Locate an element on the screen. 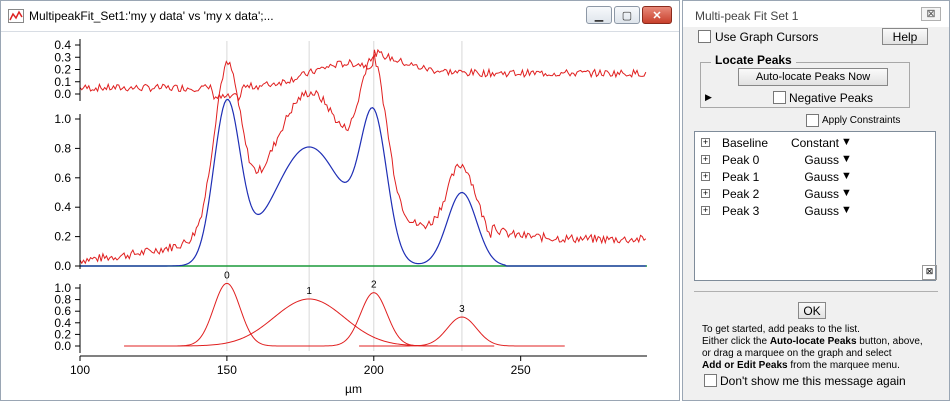 The height and width of the screenshot is (402, 950). peak-name: Baseline is located at coordinates (745, 143).